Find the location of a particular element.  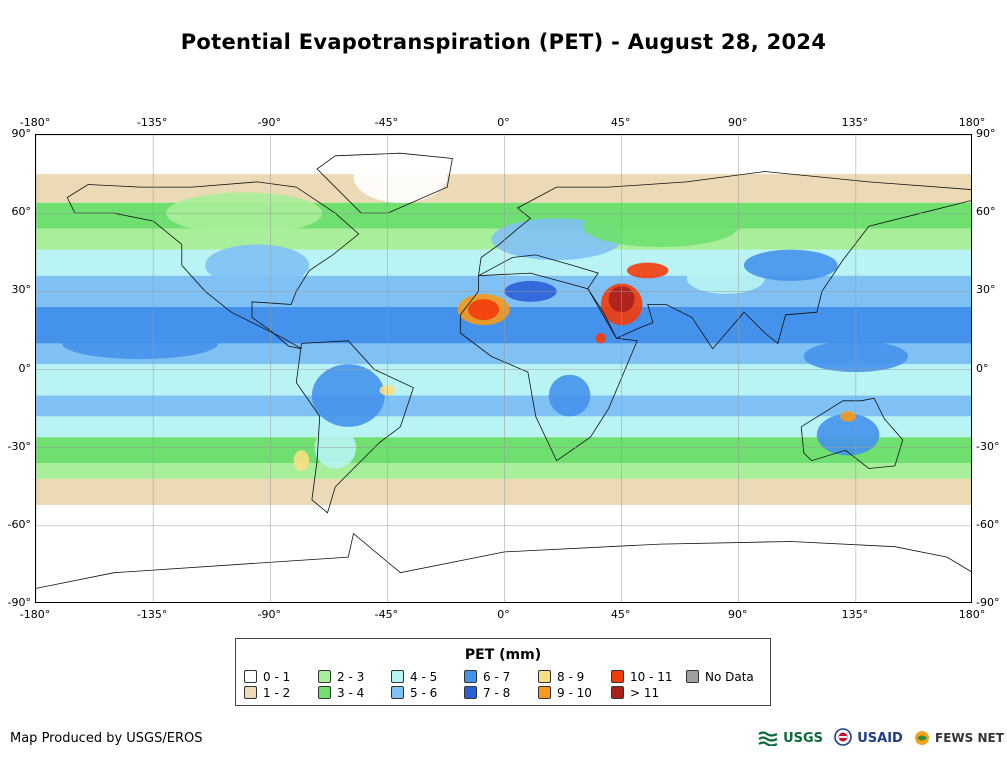

fewsnet-logo: FEWS NET is located at coordinates (959, 736).